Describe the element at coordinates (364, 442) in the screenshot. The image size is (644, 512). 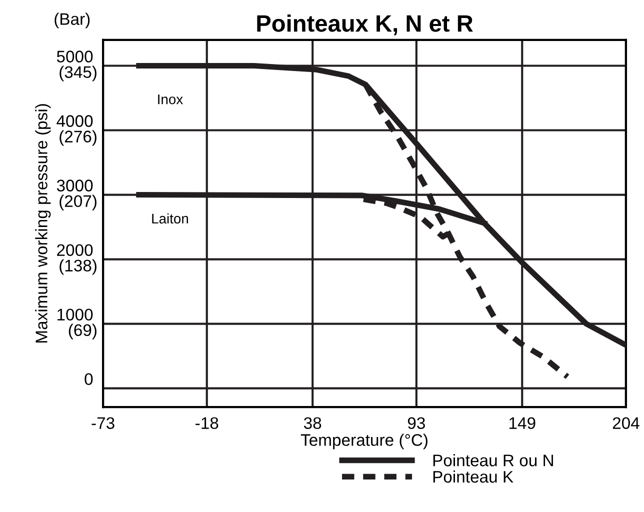
I see `x-axis-title: Temperature (°C)` at that location.